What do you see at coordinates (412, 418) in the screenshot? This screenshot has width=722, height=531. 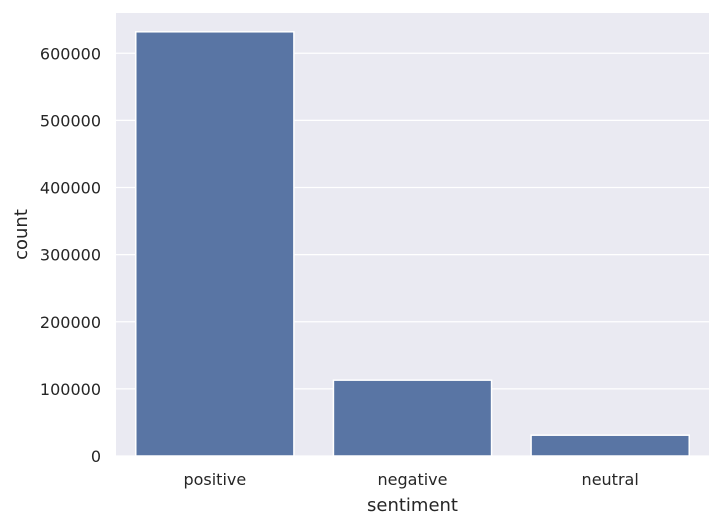 I see `bar-negative` at bounding box center [412, 418].